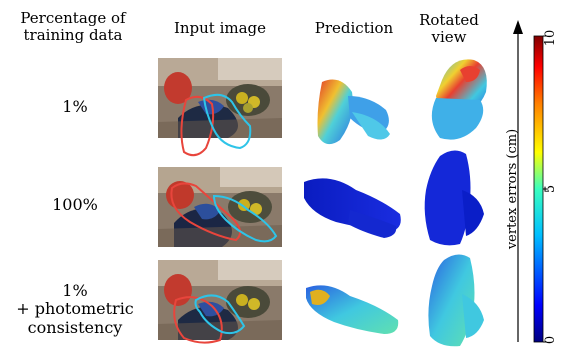 The height and width of the screenshot is (351, 567). I want to click on colorbar-tick-10: 10, so click(550, 38).